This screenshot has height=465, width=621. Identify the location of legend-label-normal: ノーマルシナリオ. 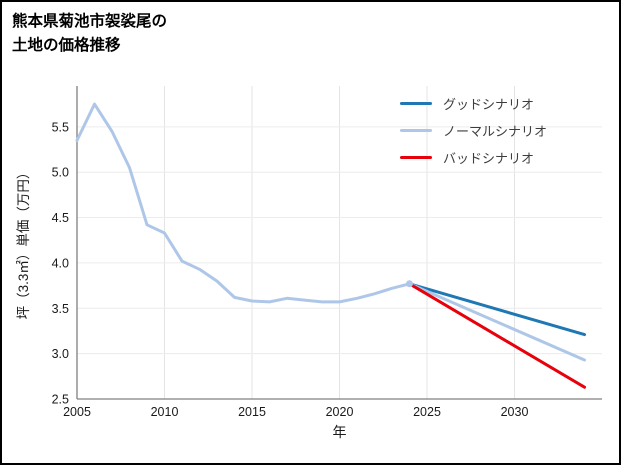
(495, 131).